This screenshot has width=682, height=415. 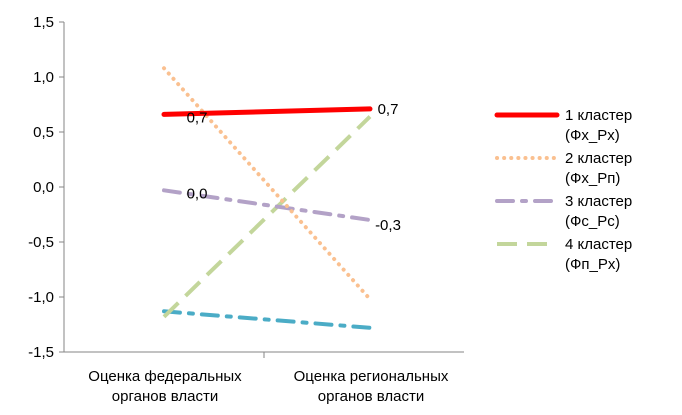 What do you see at coordinates (43, 132) in the screenshot?
I see `y-tick-label: 0,5` at bounding box center [43, 132].